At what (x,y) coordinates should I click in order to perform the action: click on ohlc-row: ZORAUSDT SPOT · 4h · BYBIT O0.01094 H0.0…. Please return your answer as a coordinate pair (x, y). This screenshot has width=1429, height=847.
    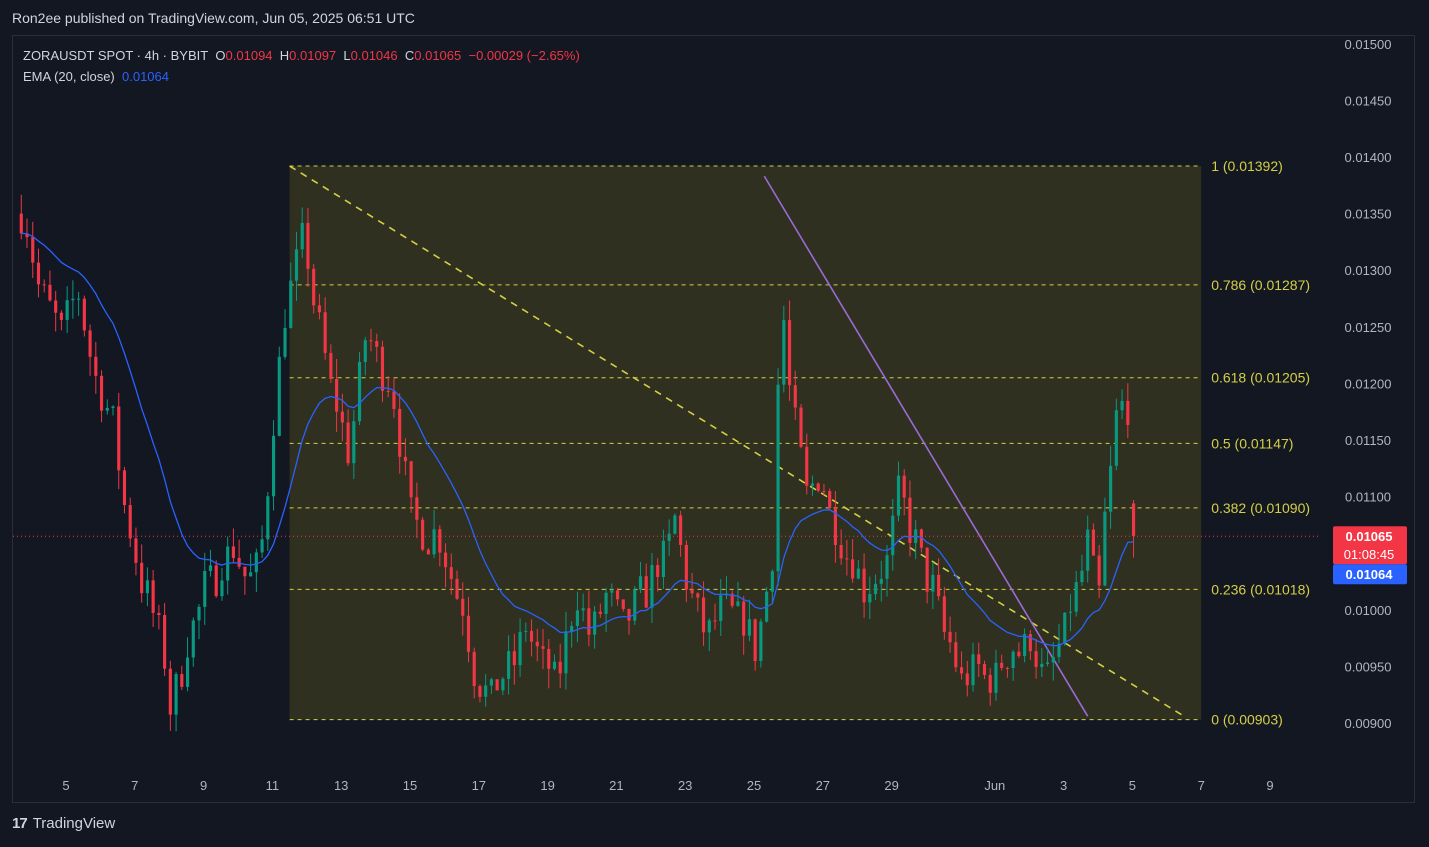
    Looking at the image, I should click on (301, 55).